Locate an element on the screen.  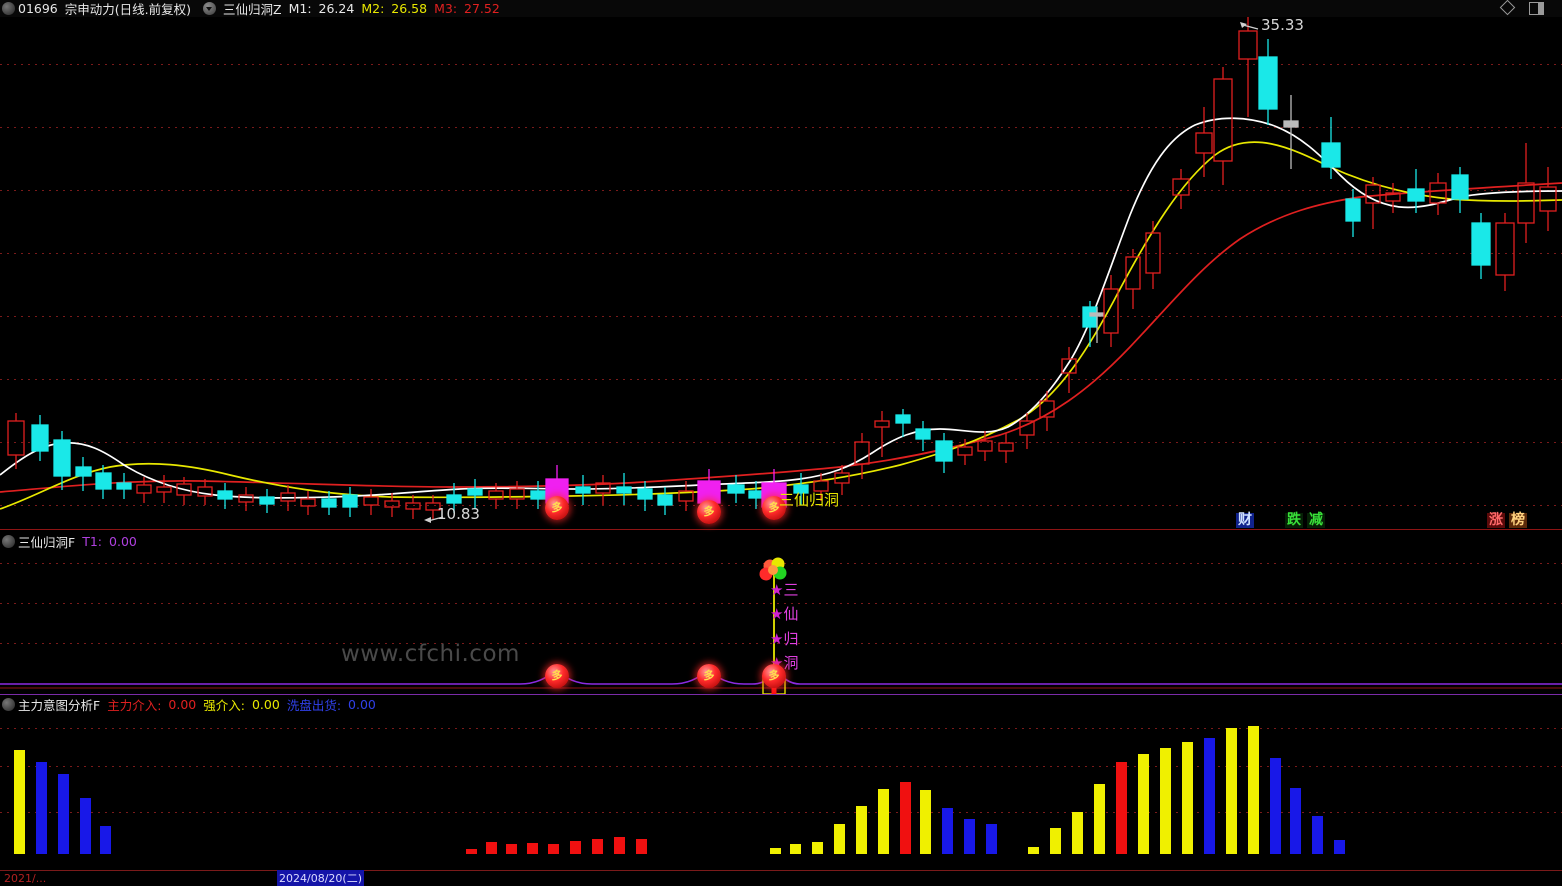
indicator-name: 三仙归洞Z is located at coordinates (252, 9).